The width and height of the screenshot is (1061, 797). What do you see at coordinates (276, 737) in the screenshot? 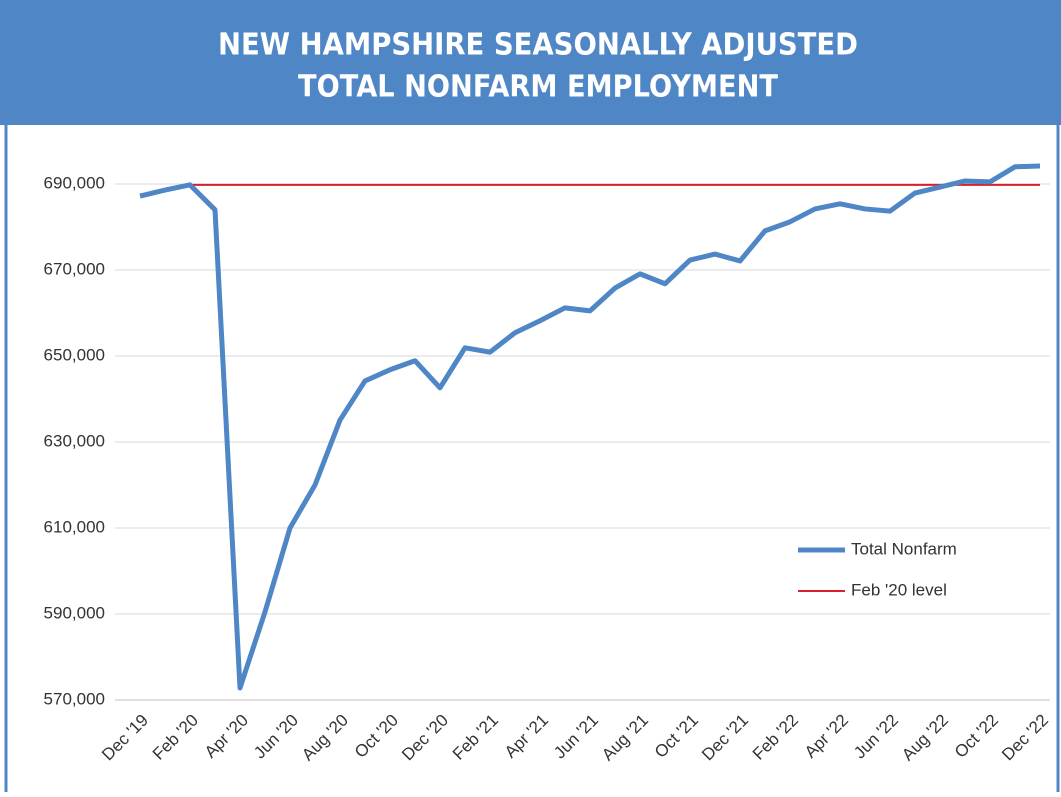
I see `x-tick-label: Jun '20` at bounding box center [276, 737].